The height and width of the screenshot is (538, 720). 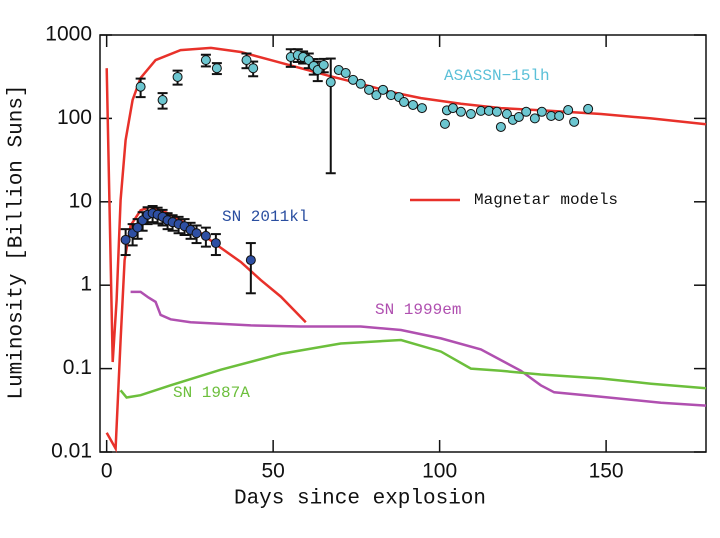 I want to click on y-tick-label: 100, so click(x=74, y=117).